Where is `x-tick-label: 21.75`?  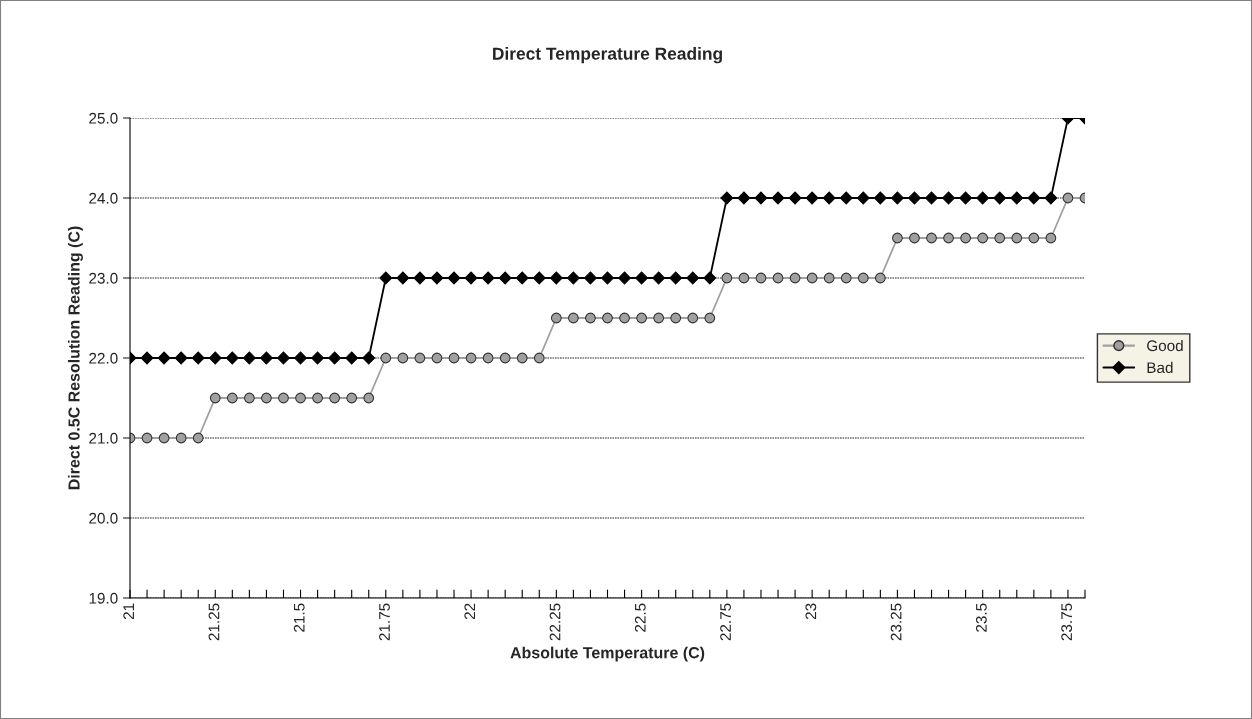
x-tick-label: 21.75 is located at coordinates (384, 622).